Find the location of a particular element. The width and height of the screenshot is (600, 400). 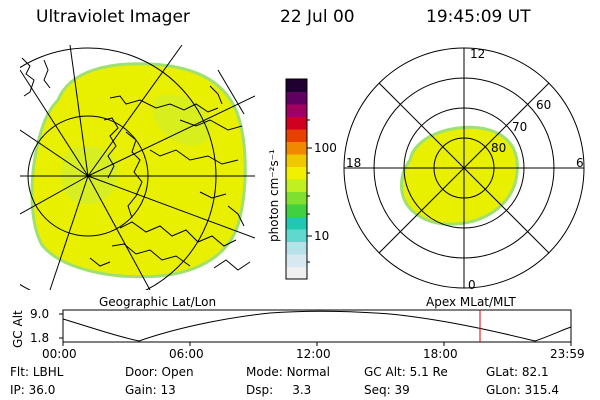

mlat-label-70: 70 is located at coordinates (520, 127).